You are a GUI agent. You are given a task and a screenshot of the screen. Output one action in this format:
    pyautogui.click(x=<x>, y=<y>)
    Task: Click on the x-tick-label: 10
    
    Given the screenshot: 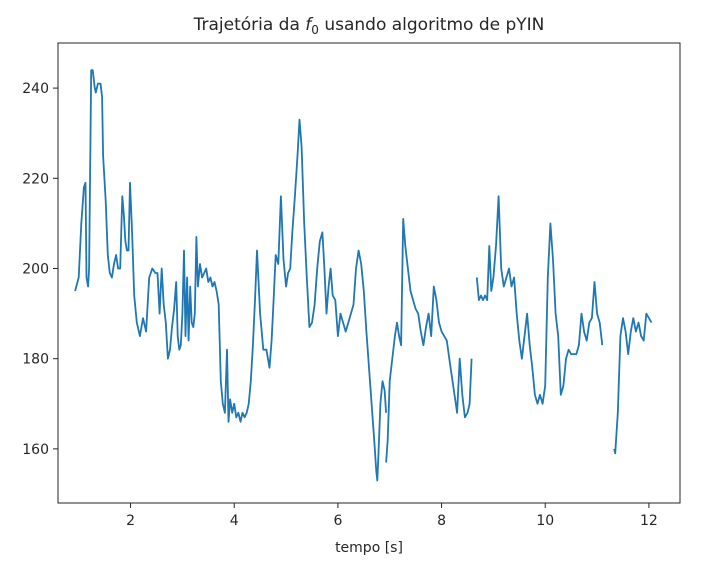 What is the action you would take?
    pyautogui.click(x=545, y=521)
    